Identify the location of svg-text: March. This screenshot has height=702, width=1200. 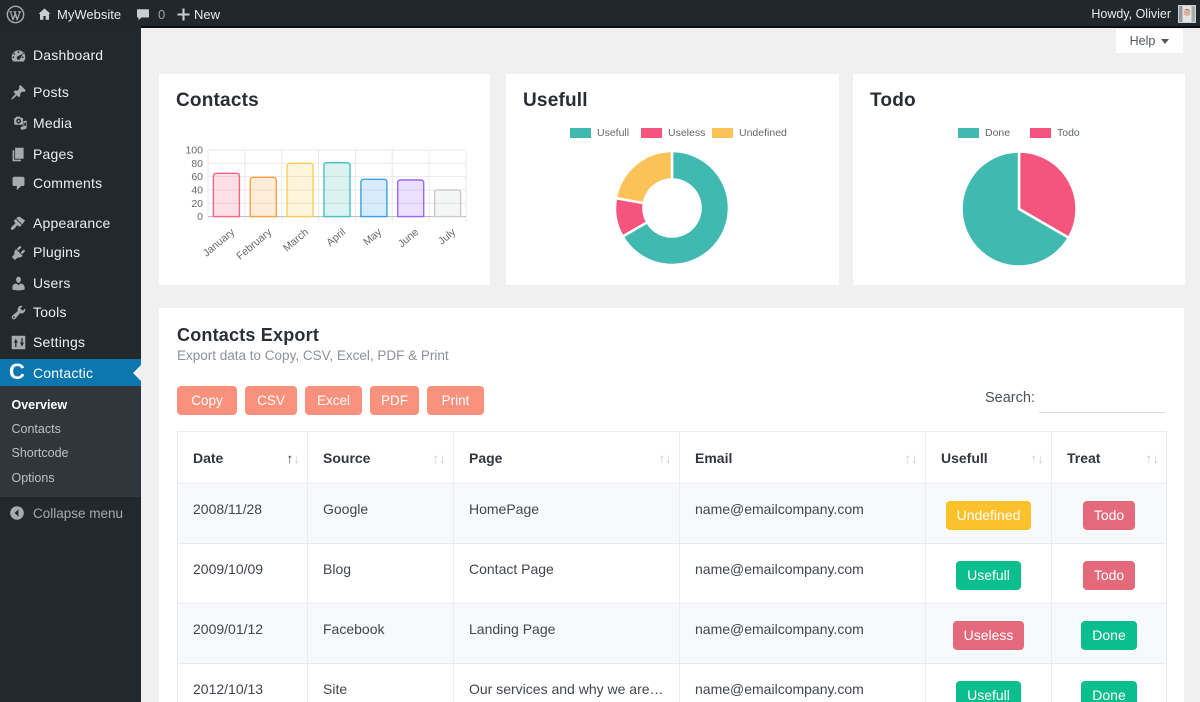
(296, 240).